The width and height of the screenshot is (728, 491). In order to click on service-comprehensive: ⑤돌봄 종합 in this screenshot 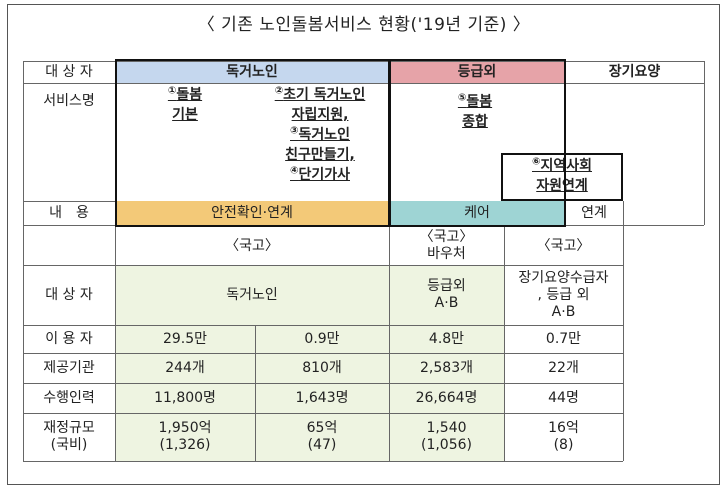, I will do `click(475, 112)`.